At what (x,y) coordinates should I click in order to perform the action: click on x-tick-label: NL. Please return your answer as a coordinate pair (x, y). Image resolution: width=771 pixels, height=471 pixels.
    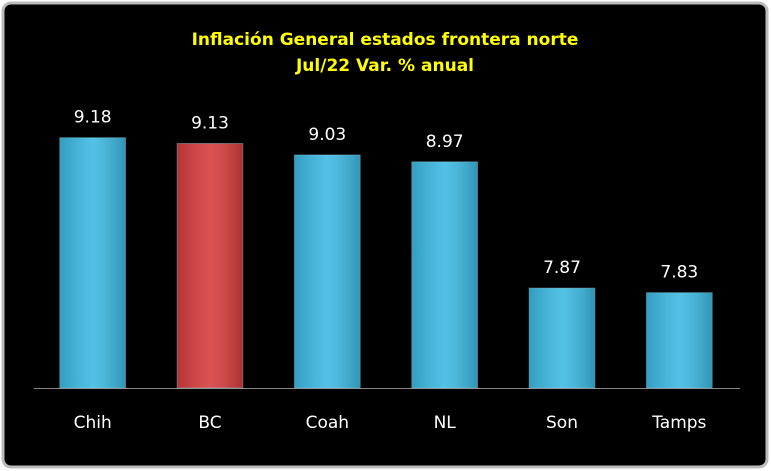
    Looking at the image, I should click on (445, 423).